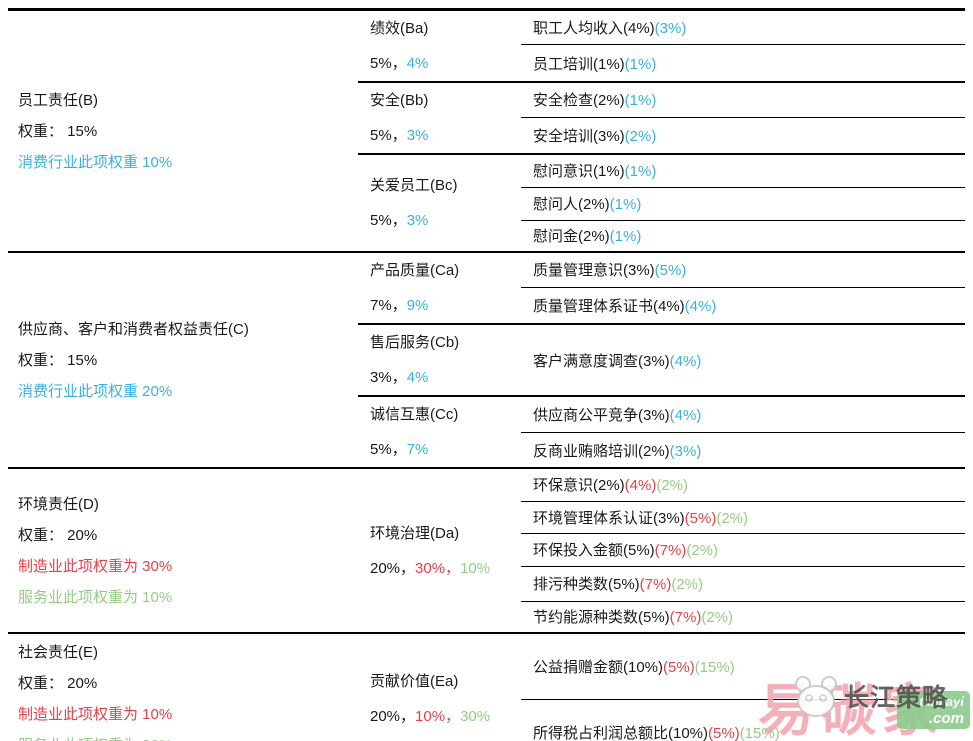 This screenshot has width=973, height=741. I want to click on table-row: 关爱员工(Bc) 5%，3% 慰问意识(1%)(1%), so click(486, 202).